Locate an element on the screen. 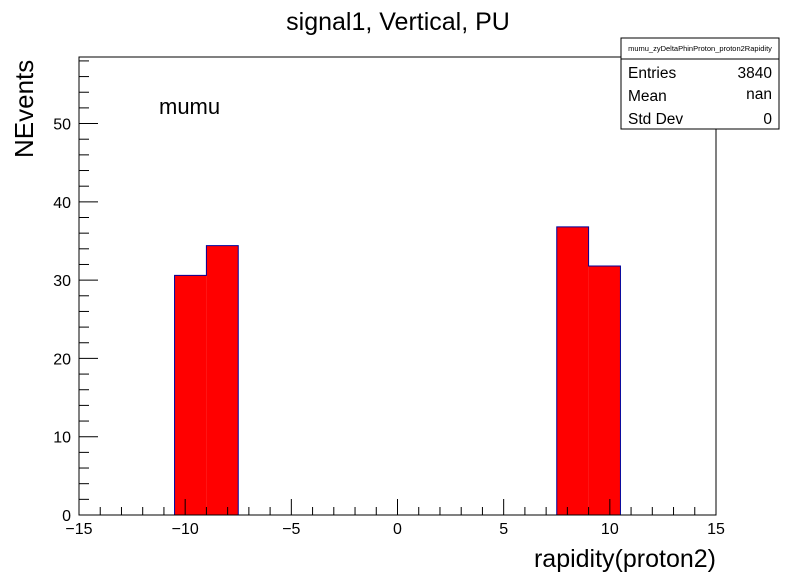 This screenshot has height=572, width=796. y-tick-label: 50 is located at coordinates (62, 125).